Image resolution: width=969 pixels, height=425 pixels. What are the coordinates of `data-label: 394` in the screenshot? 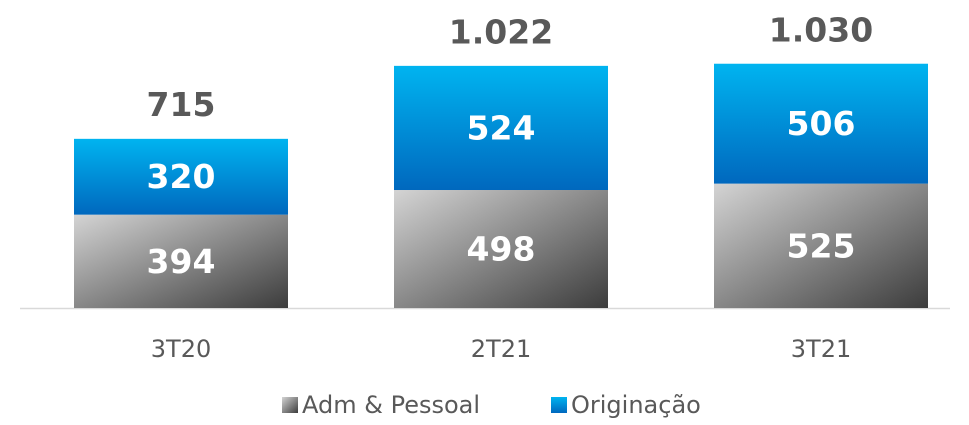 It's located at (181, 261).